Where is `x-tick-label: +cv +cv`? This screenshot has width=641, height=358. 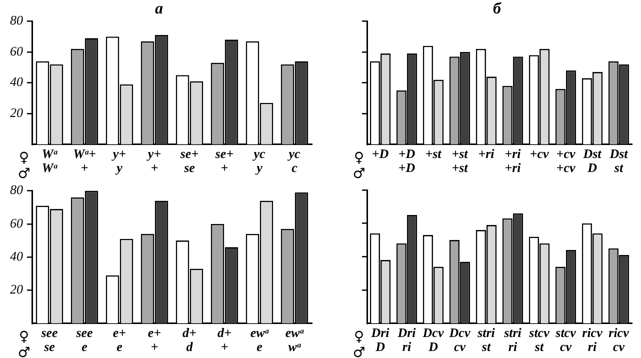 x-tick-label: +cv +cv is located at coordinates (566, 161).